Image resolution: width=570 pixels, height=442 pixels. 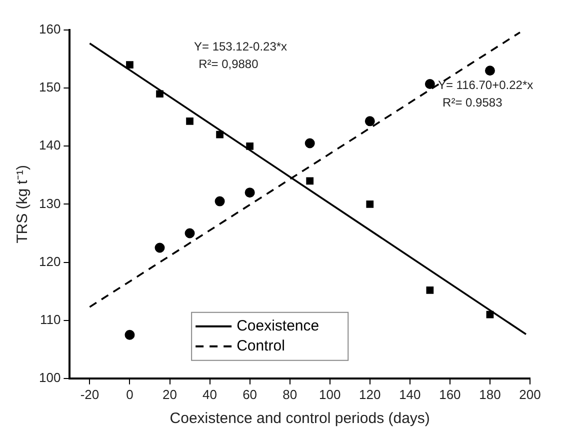 I want to click on annotation: R²= 0.9583, so click(x=472, y=102).